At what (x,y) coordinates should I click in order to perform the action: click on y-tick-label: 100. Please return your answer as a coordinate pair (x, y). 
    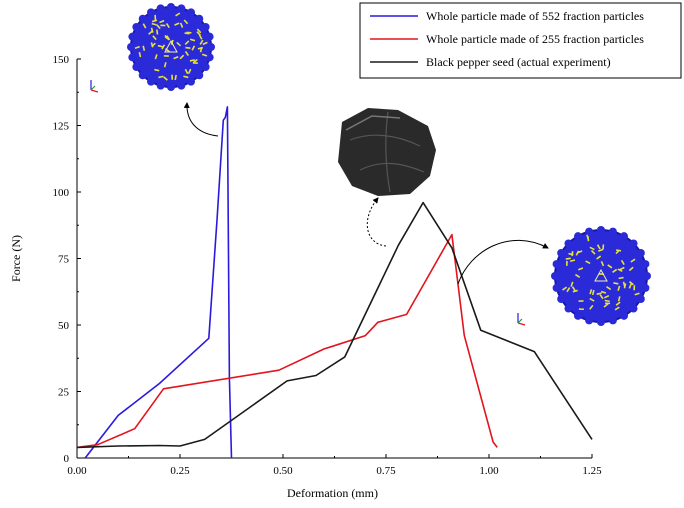
    Looking at the image, I should click on (61, 193).